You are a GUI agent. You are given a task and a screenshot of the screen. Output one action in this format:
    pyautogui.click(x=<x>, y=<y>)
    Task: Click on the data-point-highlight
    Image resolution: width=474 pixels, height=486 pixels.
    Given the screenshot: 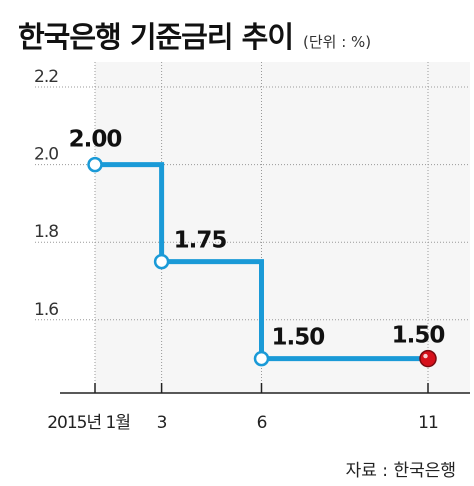 What is the action you would take?
    pyautogui.click(x=428, y=358)
    